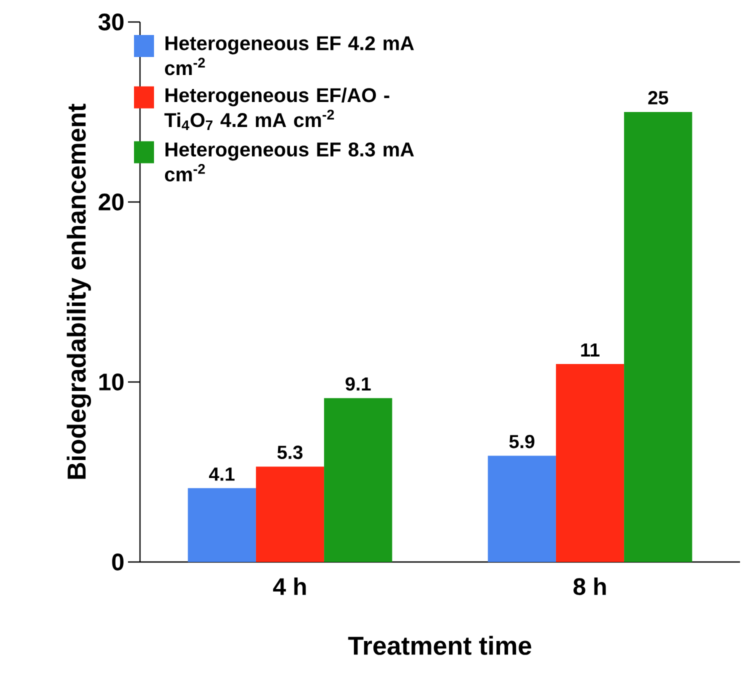 The image size is (754, 682). I want to click on data-label: 5.9, so click(521, 441).